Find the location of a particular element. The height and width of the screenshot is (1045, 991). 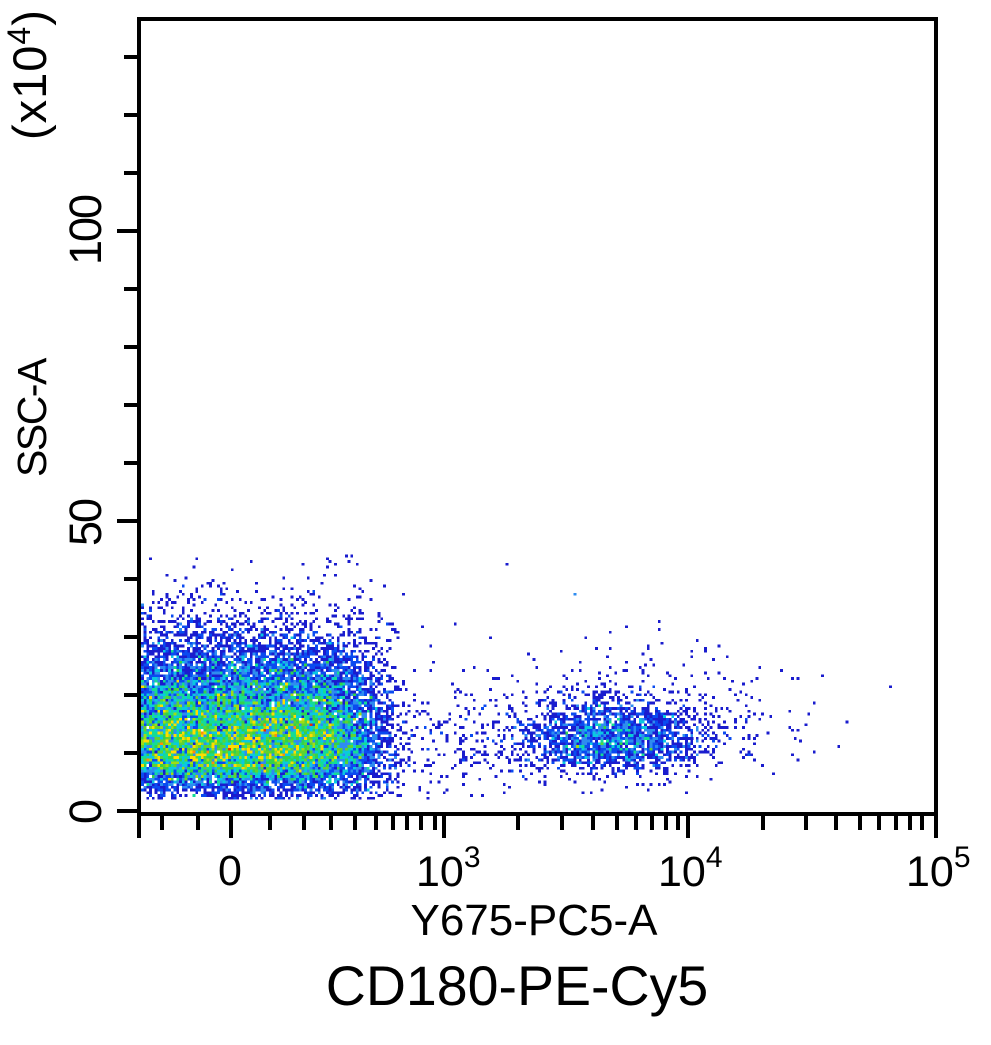

svg-text: CD180-PE-Cy5 is located at coordinates (517, 986).